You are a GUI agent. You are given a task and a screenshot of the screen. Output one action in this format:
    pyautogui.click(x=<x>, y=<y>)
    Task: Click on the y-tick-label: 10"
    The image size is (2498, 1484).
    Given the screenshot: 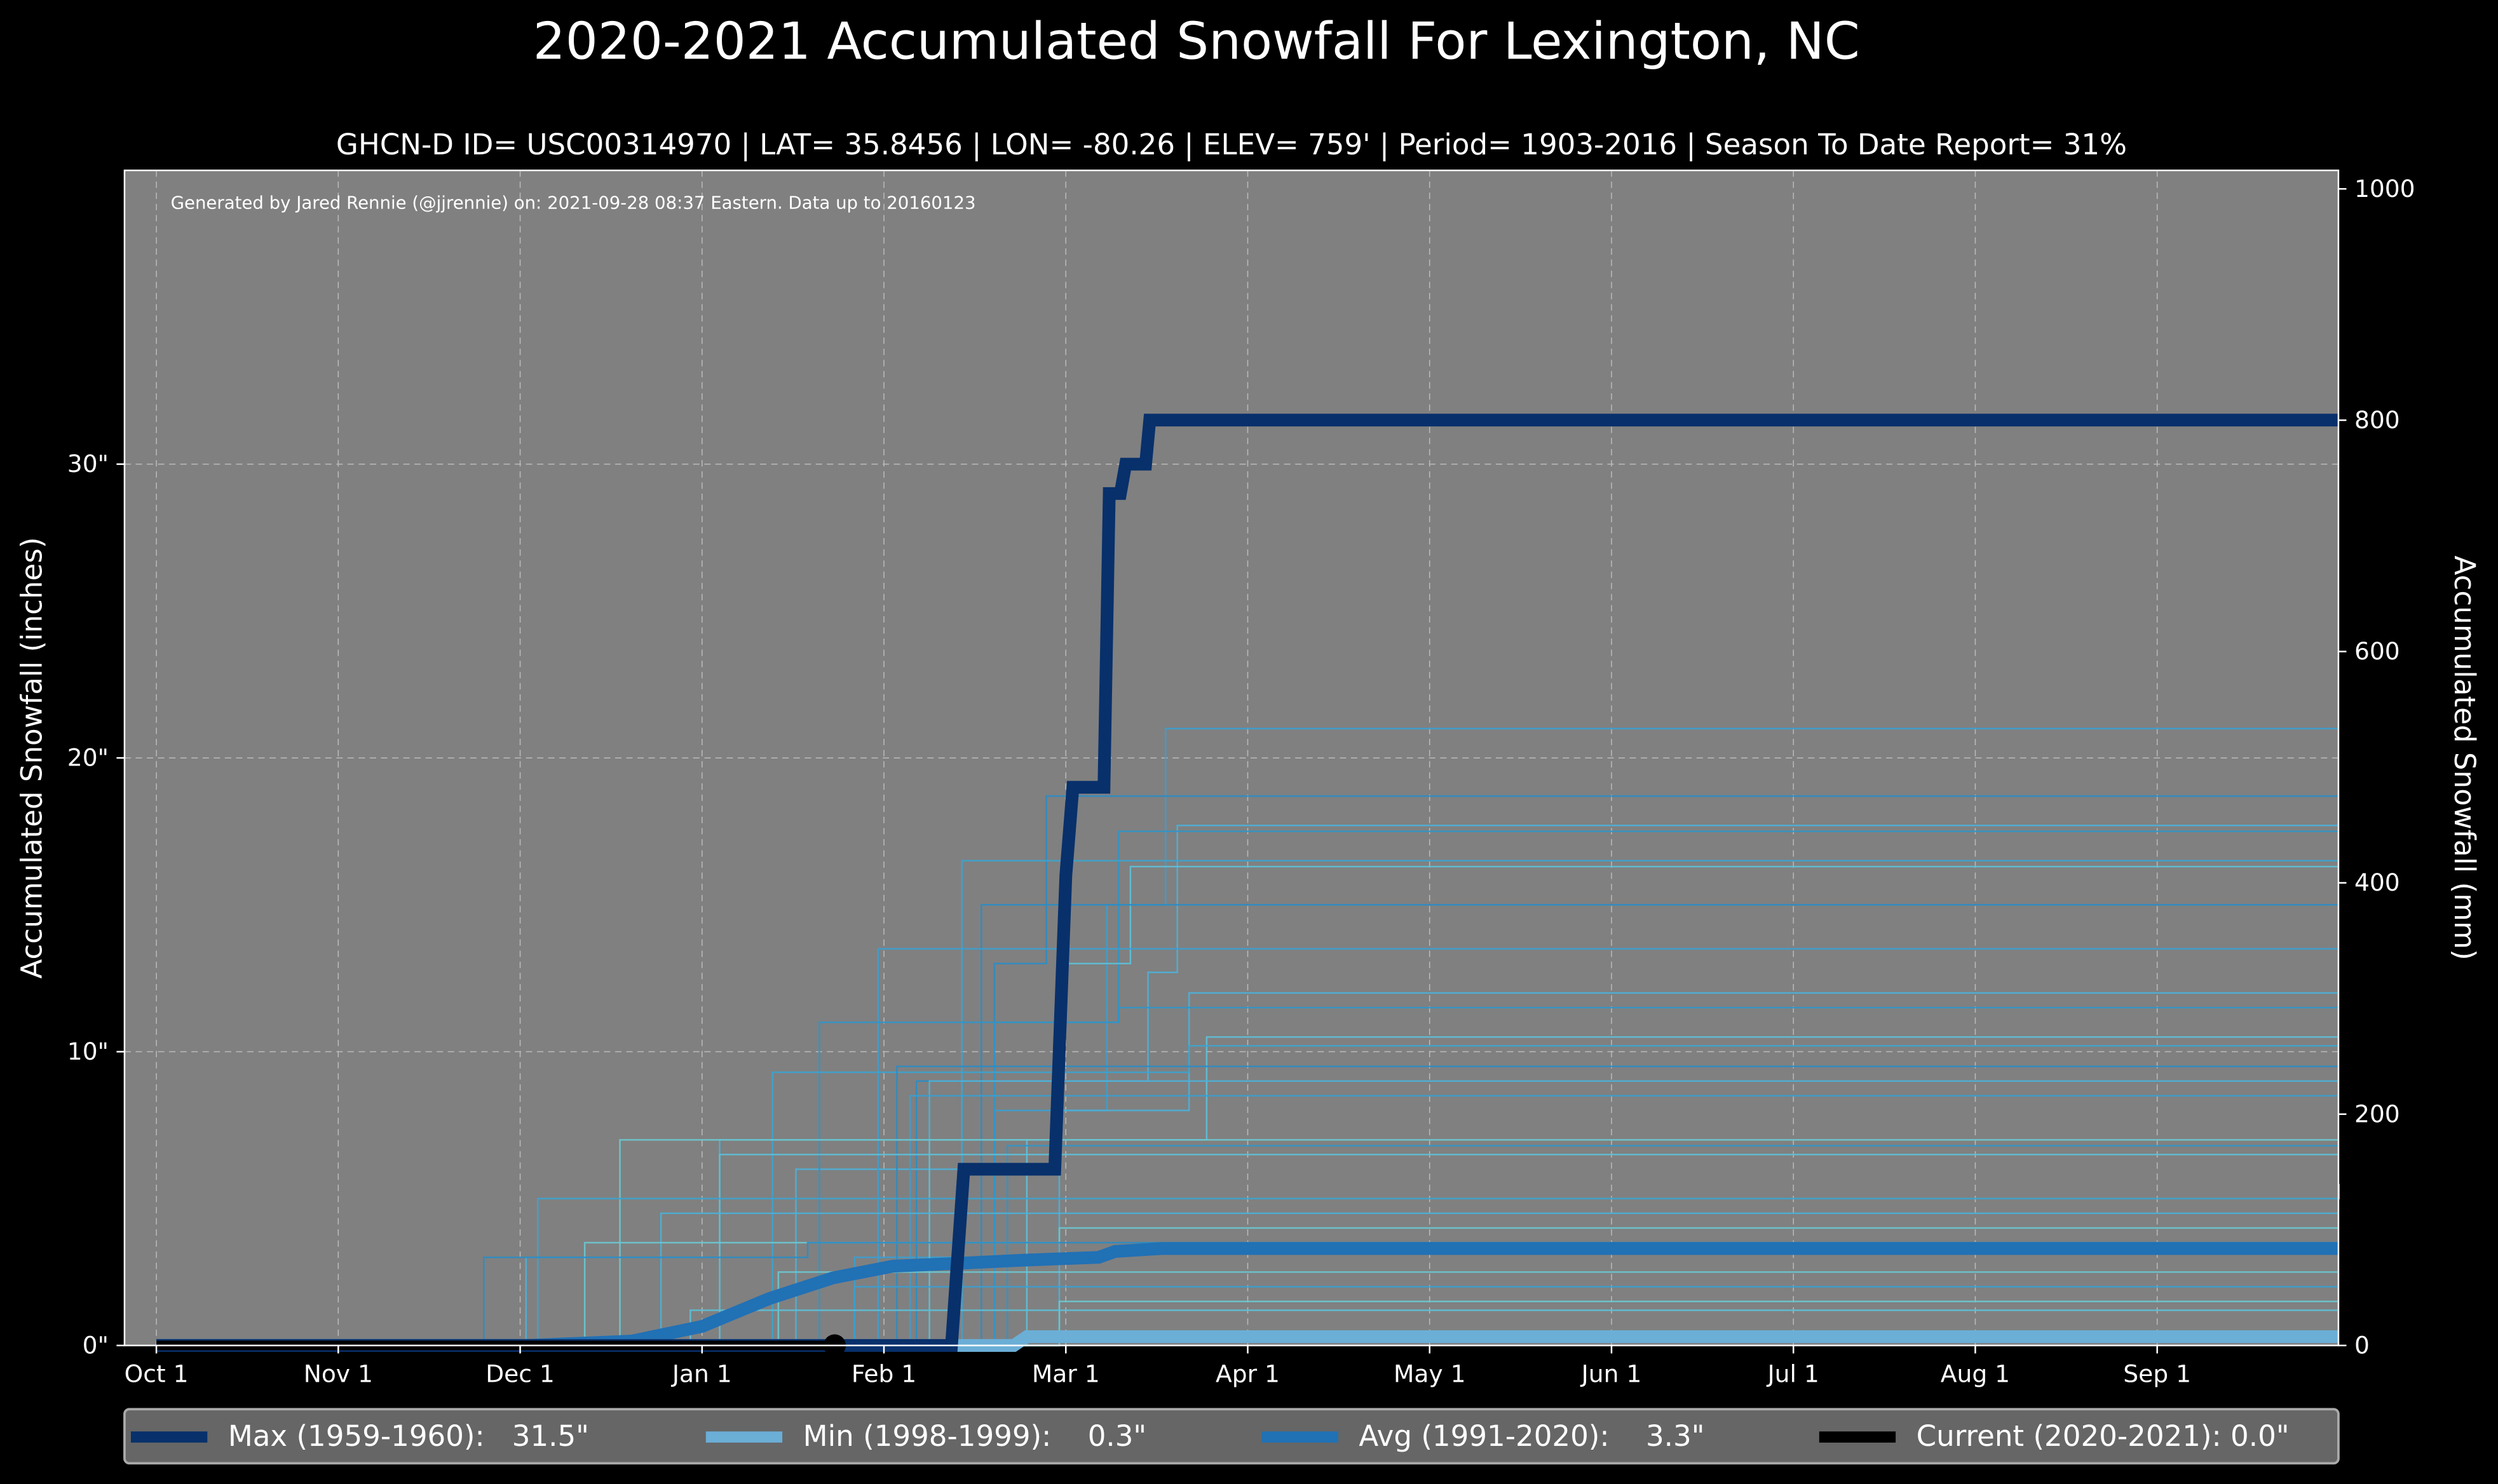 What is the action you would take?
    pyautogui.click(x=88, y=1051)
    